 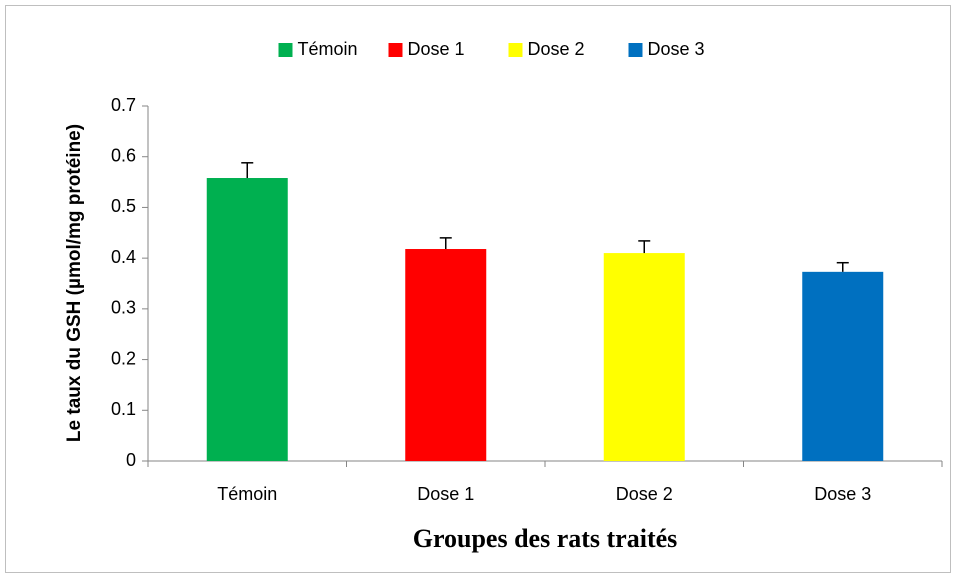 I want to click on x-axis-title: Groupes des rats traités, so click(x=545, y=538).